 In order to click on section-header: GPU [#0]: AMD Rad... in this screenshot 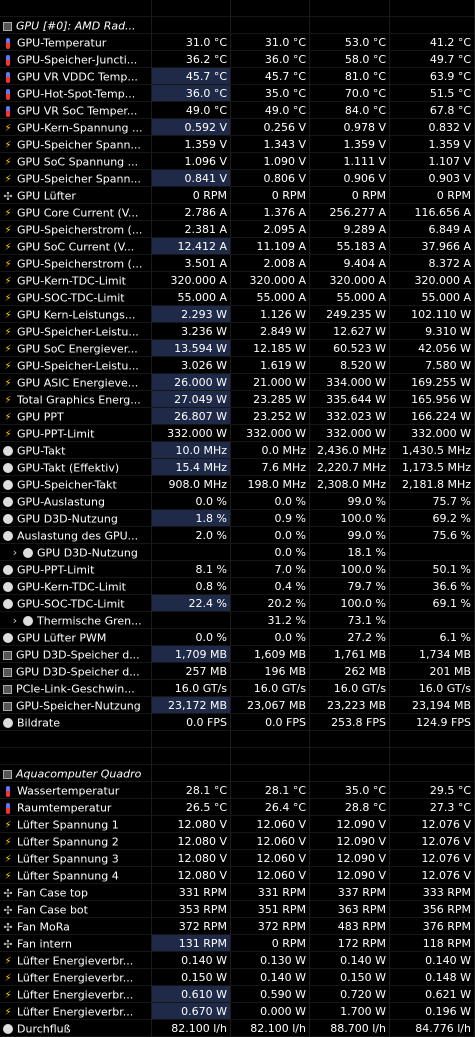, I will do `click(237, 25)`.